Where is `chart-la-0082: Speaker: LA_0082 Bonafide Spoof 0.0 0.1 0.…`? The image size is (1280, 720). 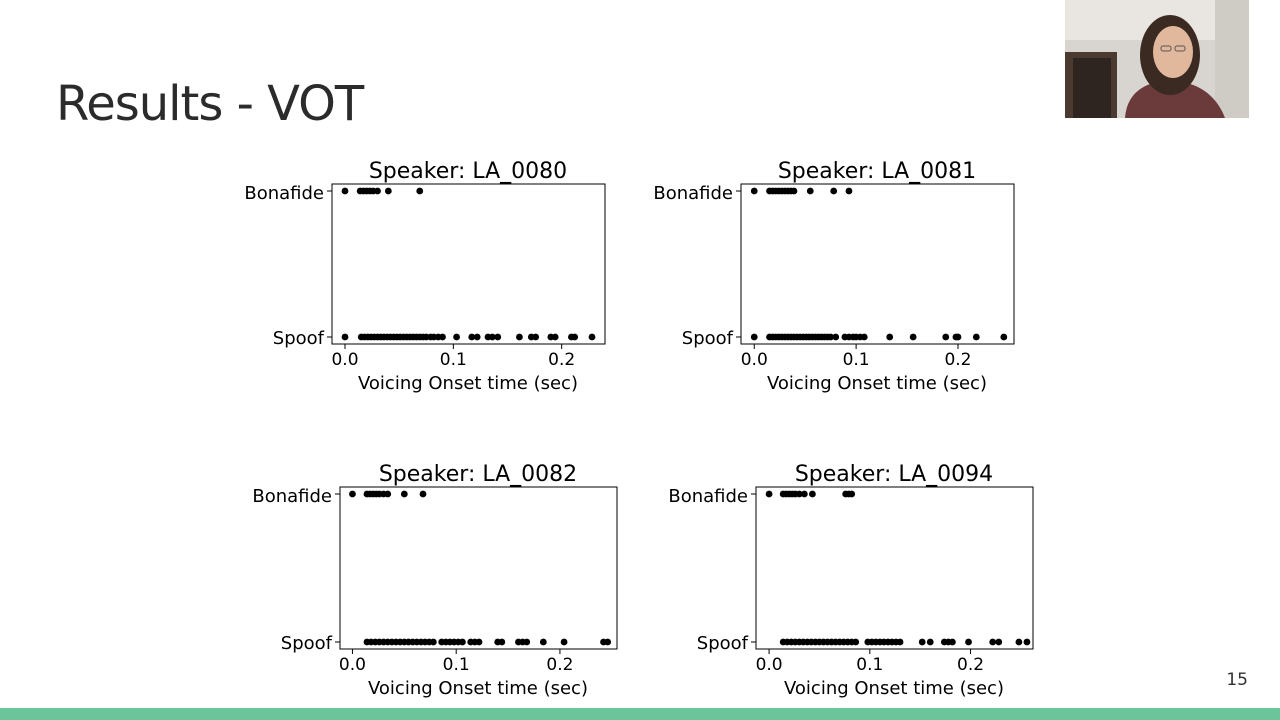
chart-la-0082: Speaker: LA_0082 Bonafide Spoof 0.0 0.1 0.… is located at coordinates (435, 580).